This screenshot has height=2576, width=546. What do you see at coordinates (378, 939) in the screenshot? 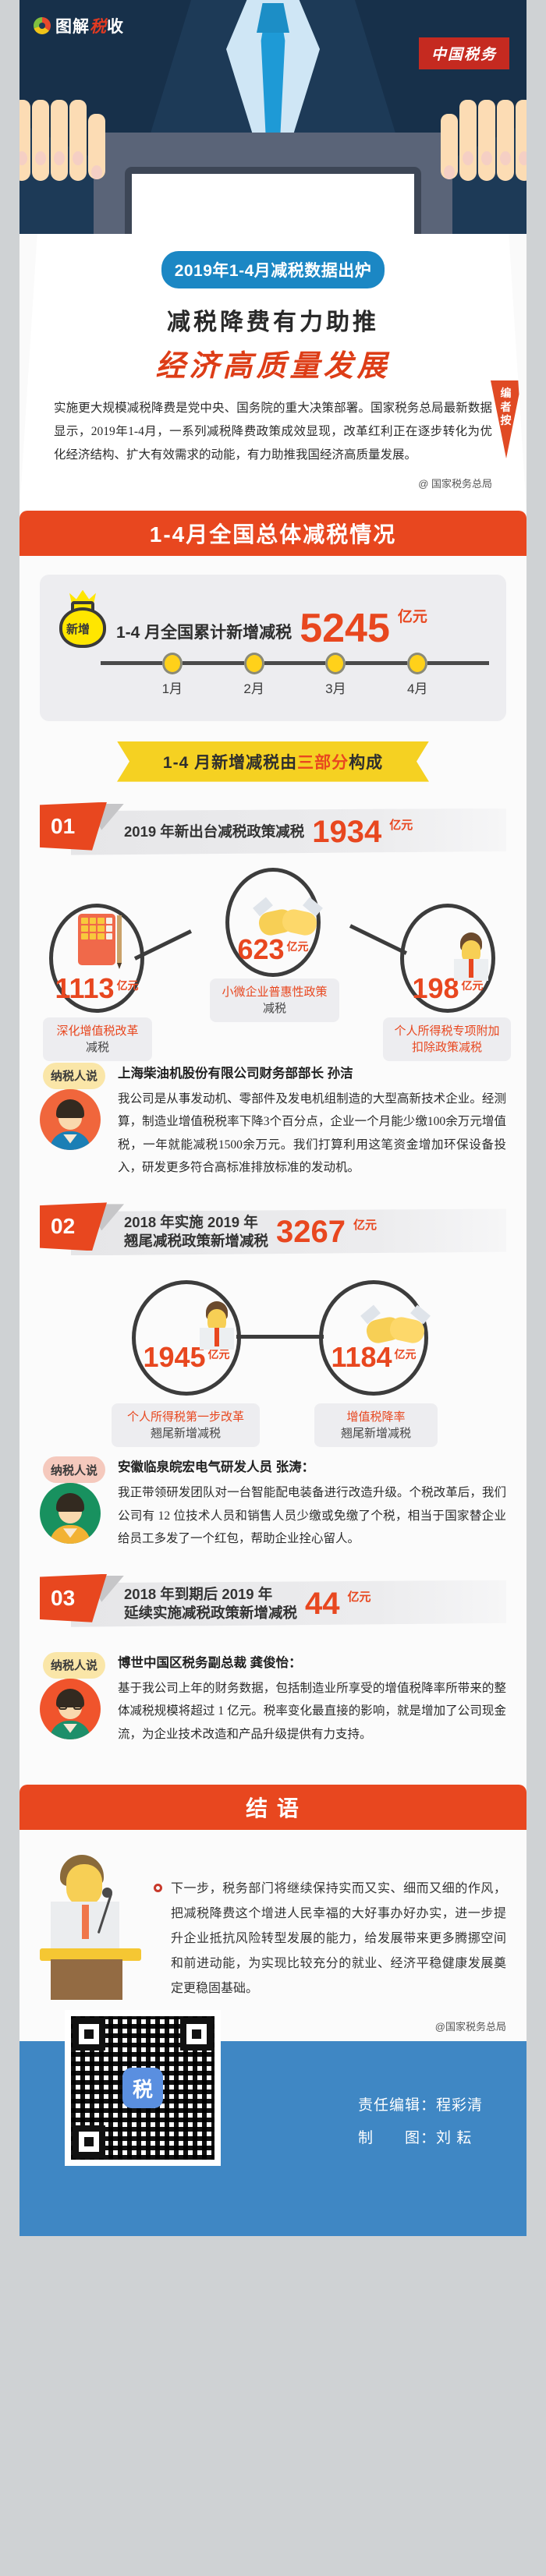
I see `node-connector` at bounding box center [378, 939].